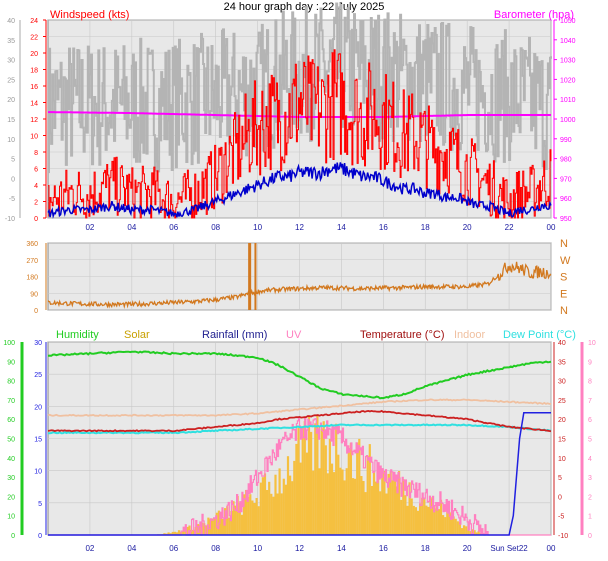 The height and width of the screenshot is (561, 608). Describe the element at coordinates (38, 343) in the screenshot. I see `rain-axis-tick: 30` at that location.